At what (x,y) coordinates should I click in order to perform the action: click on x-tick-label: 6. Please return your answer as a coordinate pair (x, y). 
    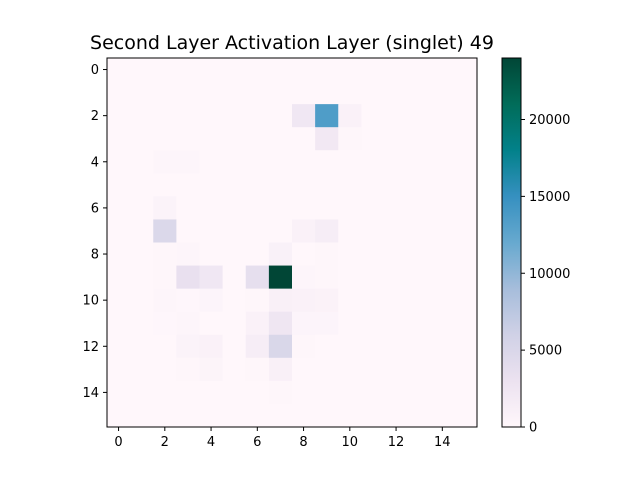
    Looking at the image, I should click on (257, 442).